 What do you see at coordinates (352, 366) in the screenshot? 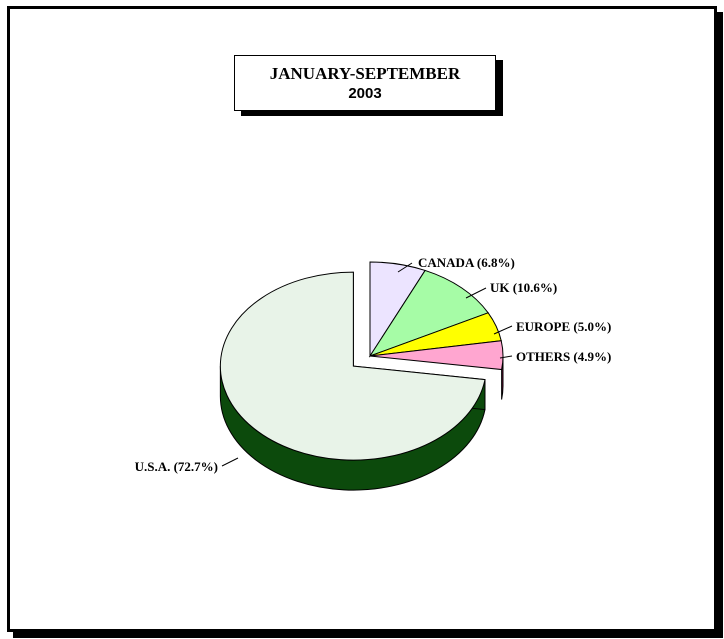
I see `slice-u-s-a` at bounding box center [352, 366].